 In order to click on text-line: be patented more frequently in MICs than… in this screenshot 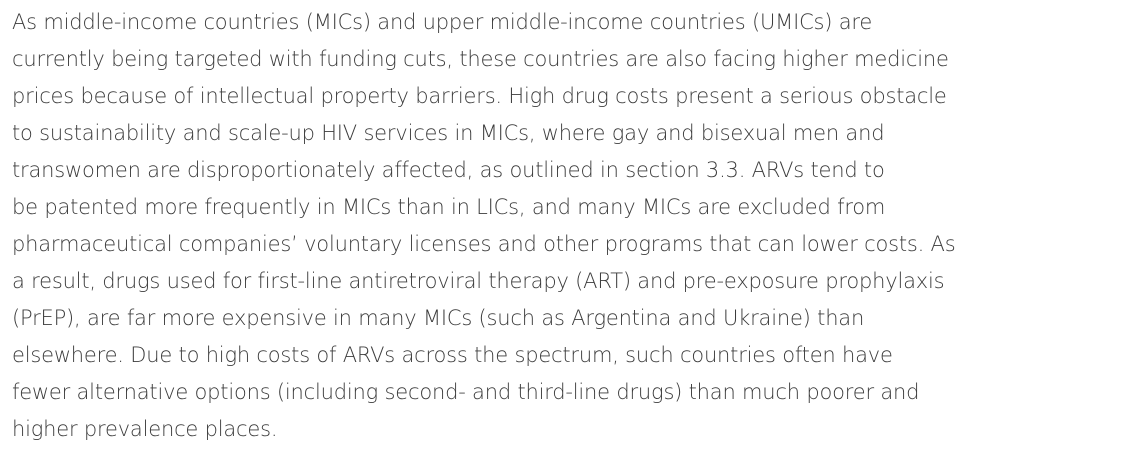, I will do `click(449, 207)`.